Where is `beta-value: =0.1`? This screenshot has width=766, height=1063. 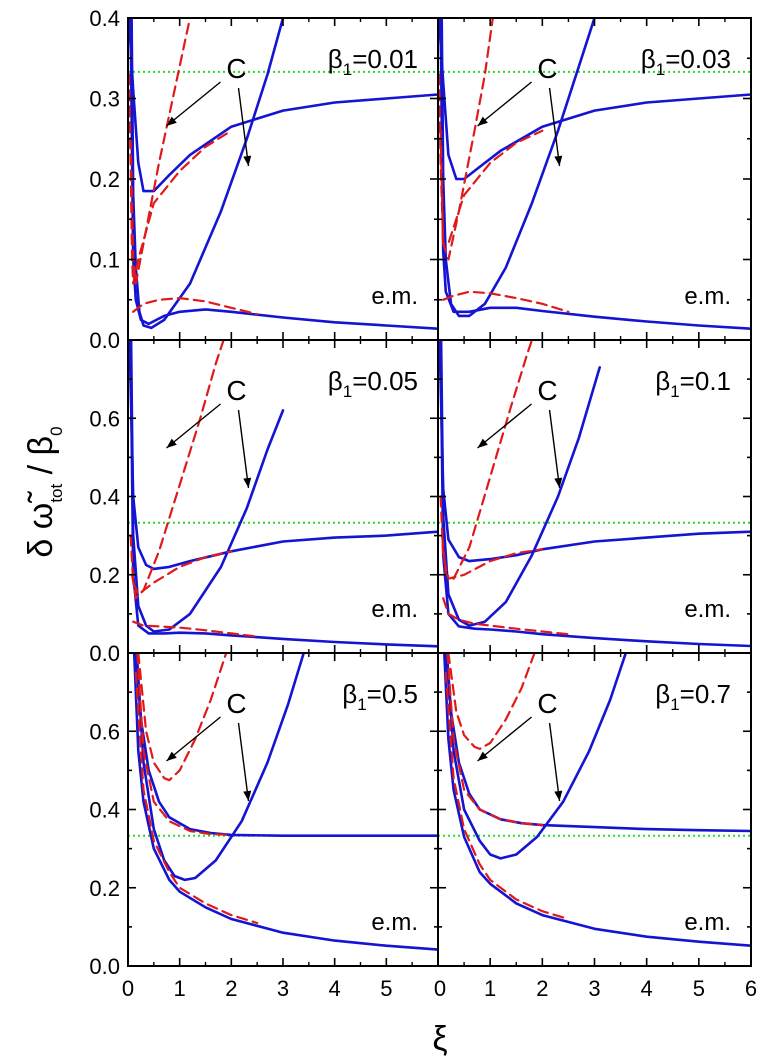
beta-value: =0.1 is located at coordinates (705, 381).